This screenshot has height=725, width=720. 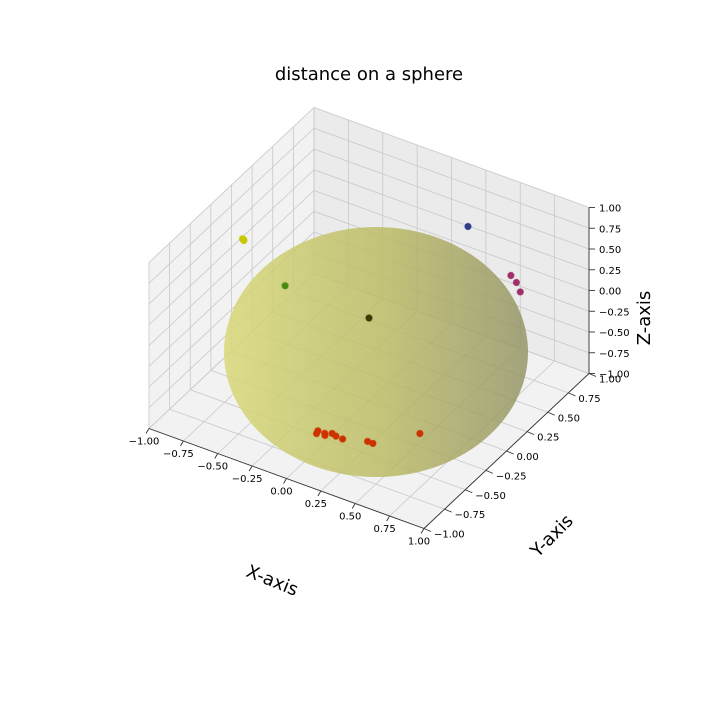 I want to click on x-tick-label: 0.00, so click(x=281, y=492).